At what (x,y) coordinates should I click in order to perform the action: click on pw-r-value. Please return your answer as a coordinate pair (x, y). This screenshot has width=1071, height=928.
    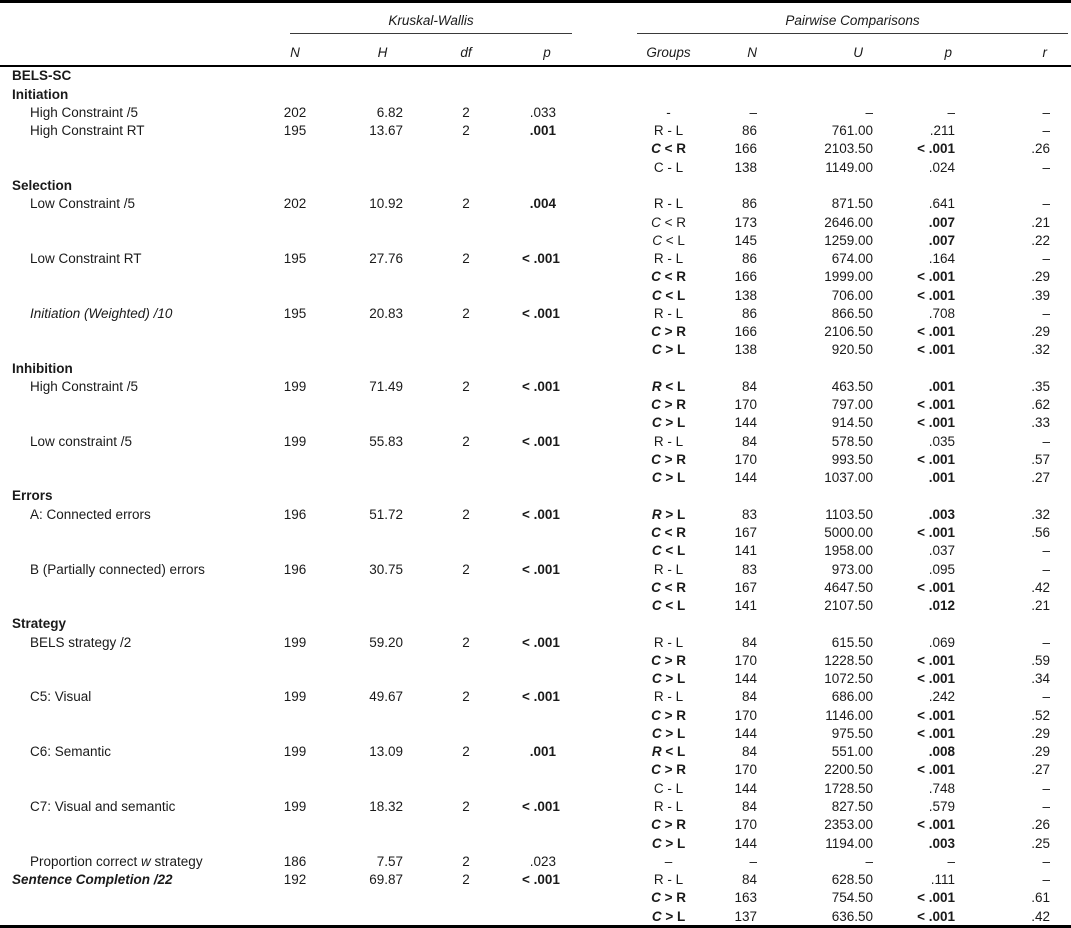
    Looking at the image, I should click on (1015, 496).